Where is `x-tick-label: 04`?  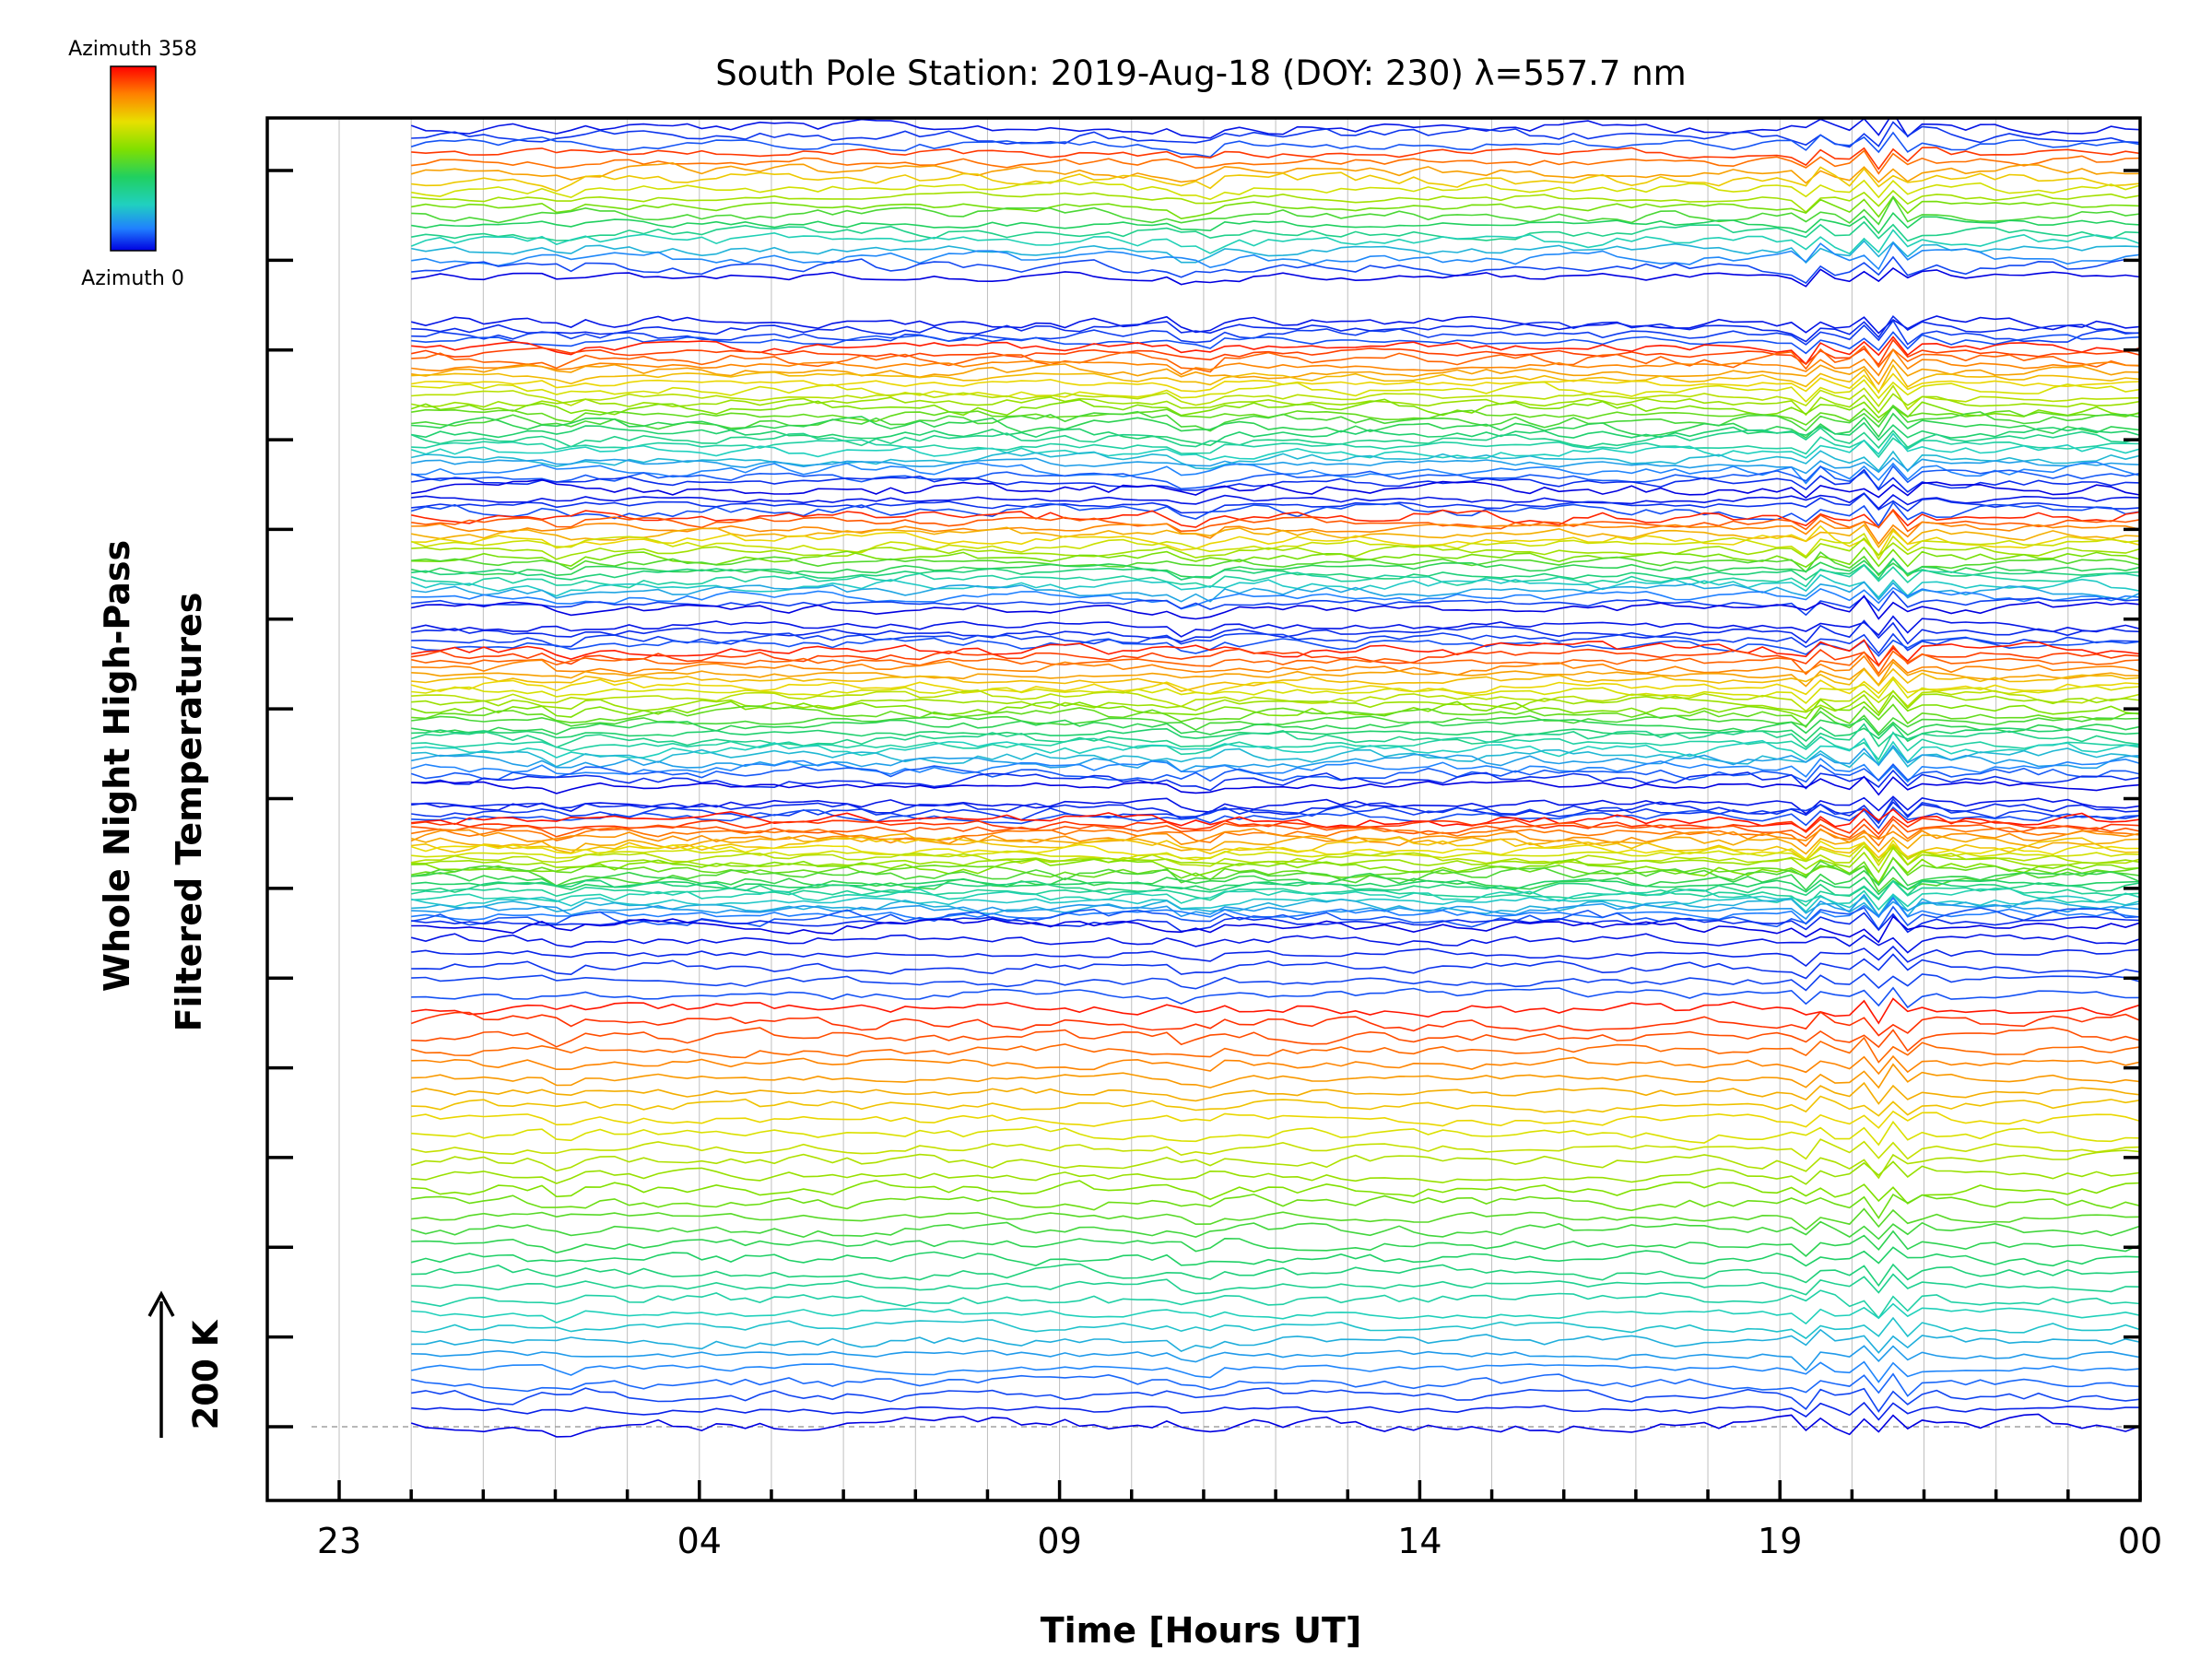 x-tick-label: 04 is located at coordinates (699, 1541).